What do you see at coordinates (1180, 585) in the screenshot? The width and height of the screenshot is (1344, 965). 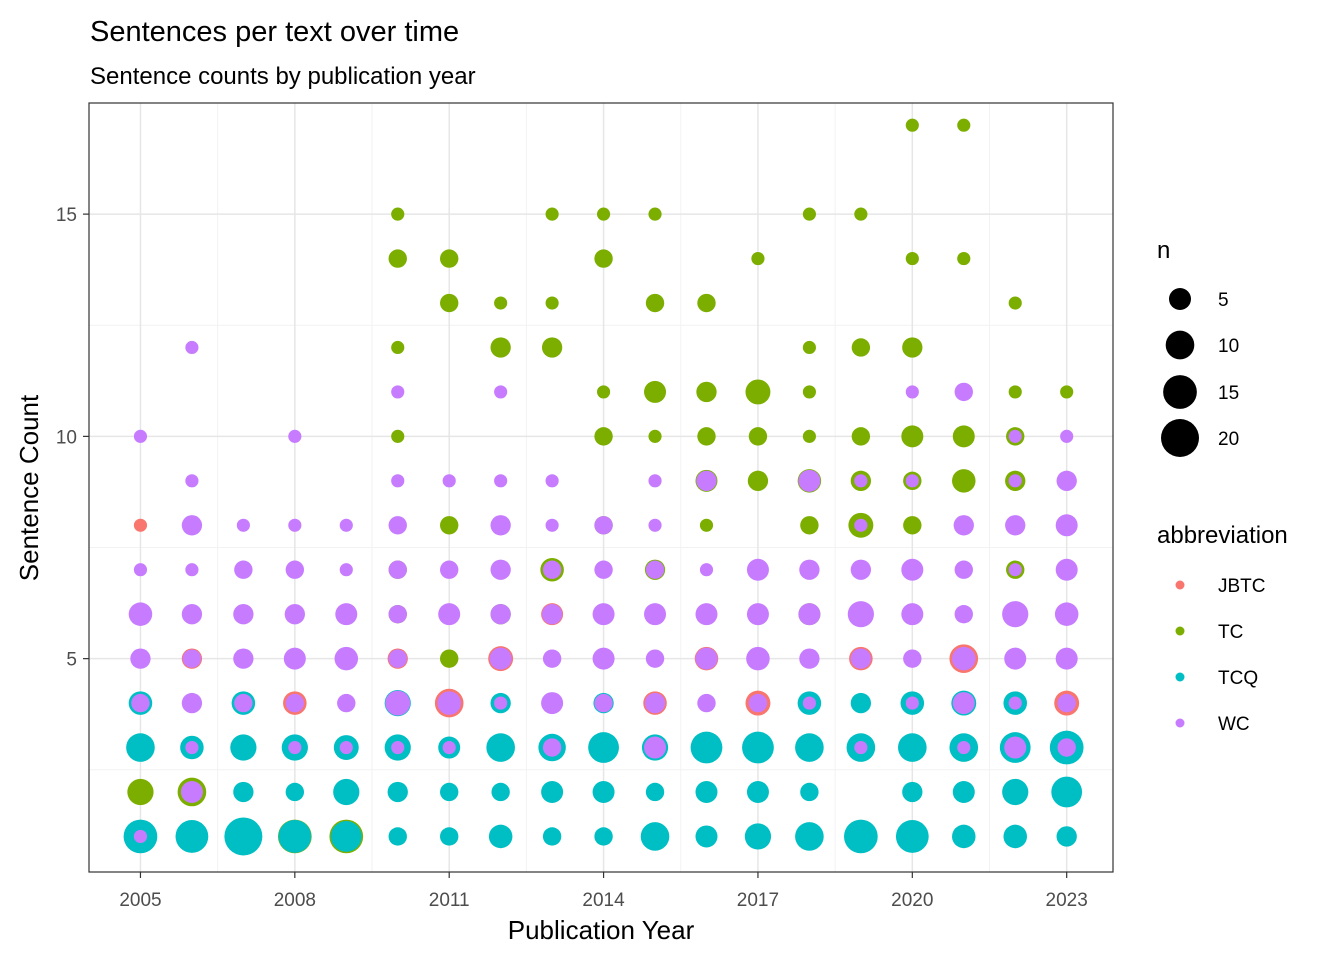 I see `color-legend-key` at bounding box center [1180, 585].